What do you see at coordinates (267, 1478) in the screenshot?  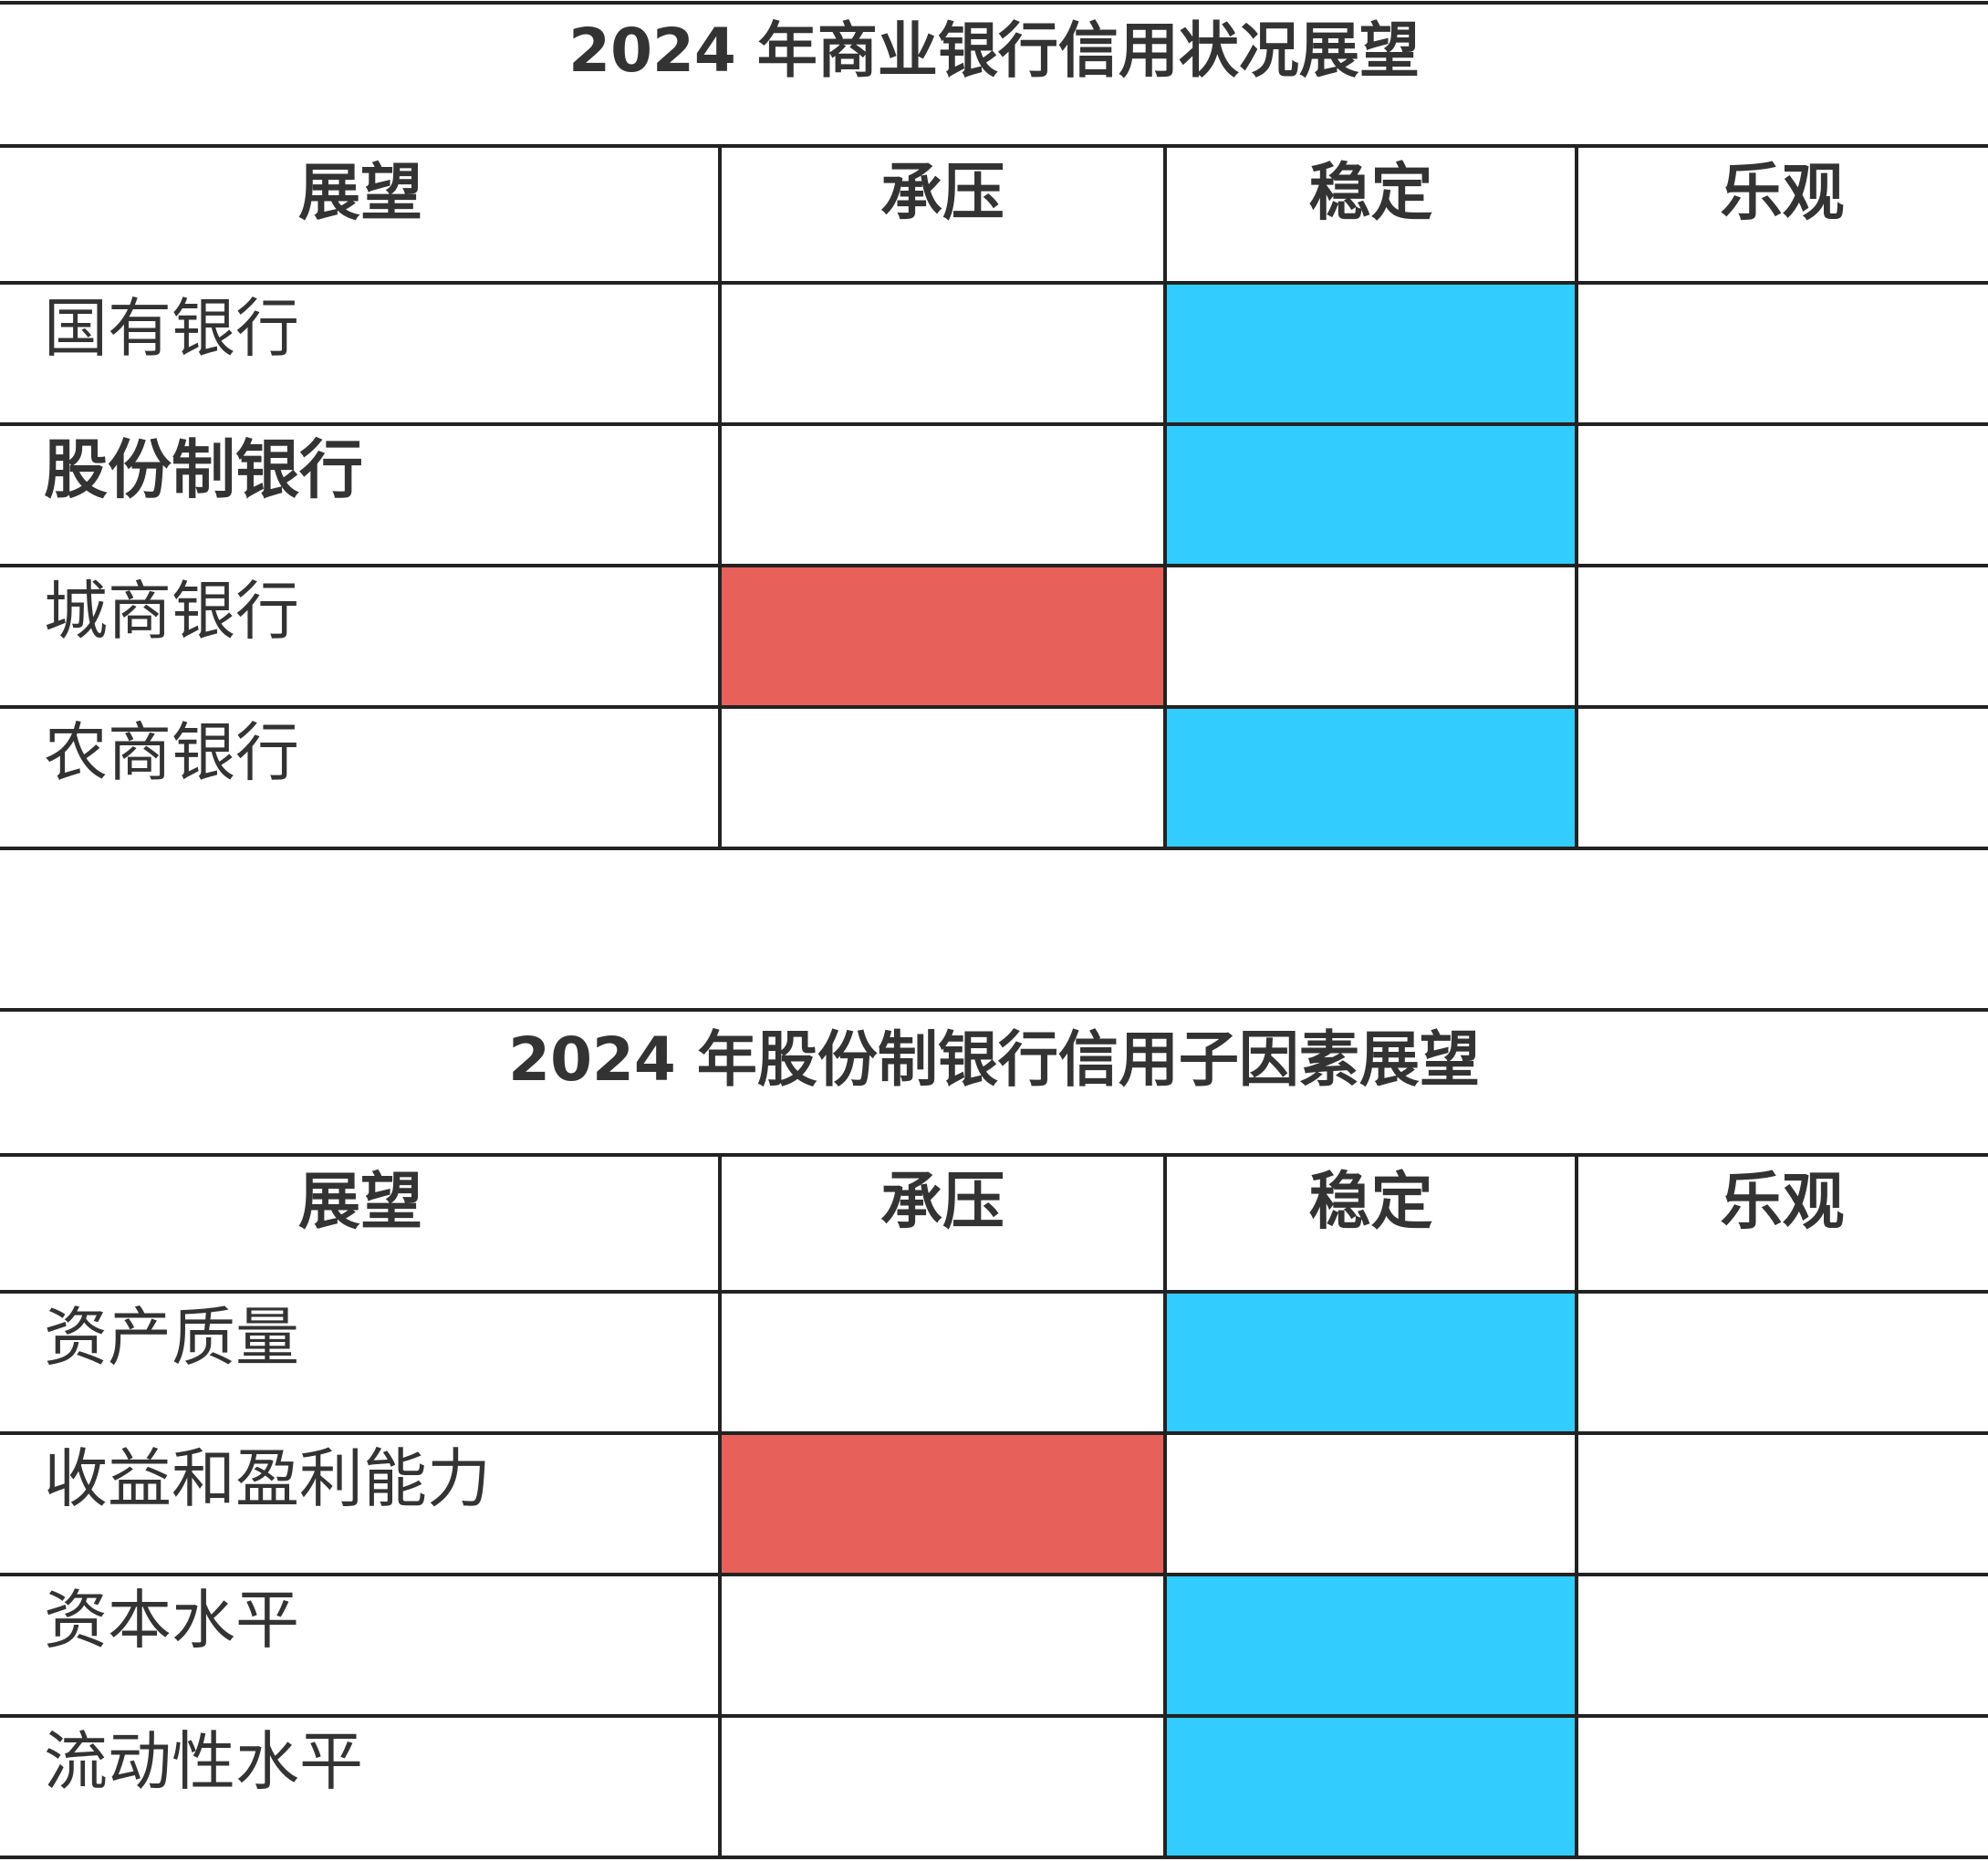 I see `row-label: 收益和盈利能力` at bounding box center [267, 1478].